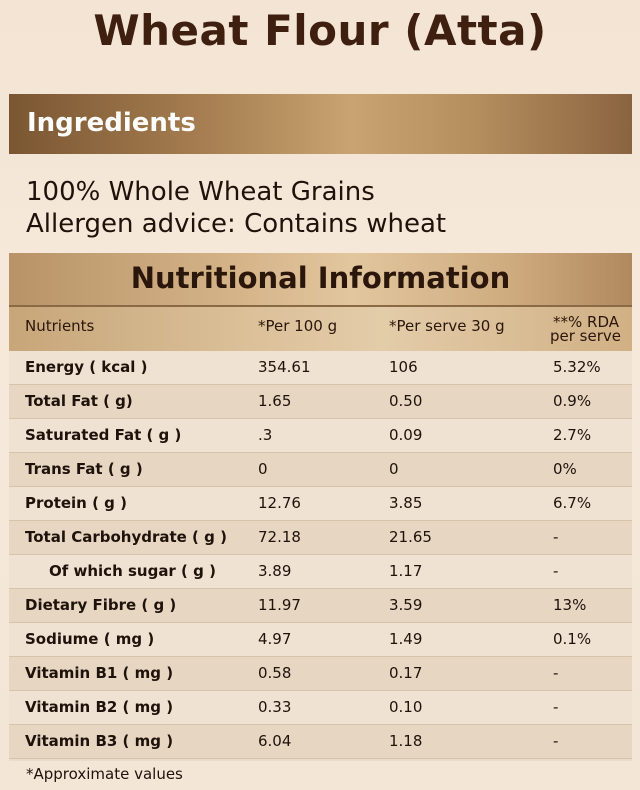  Describe the element at coordinates (406, 707) in the screenshot. I see `per-serve-value: 0.10` at that location.